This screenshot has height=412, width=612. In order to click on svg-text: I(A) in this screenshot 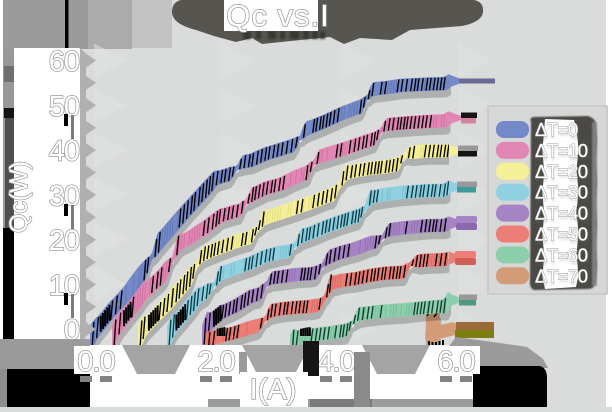, I will do `click(273, 390)`.